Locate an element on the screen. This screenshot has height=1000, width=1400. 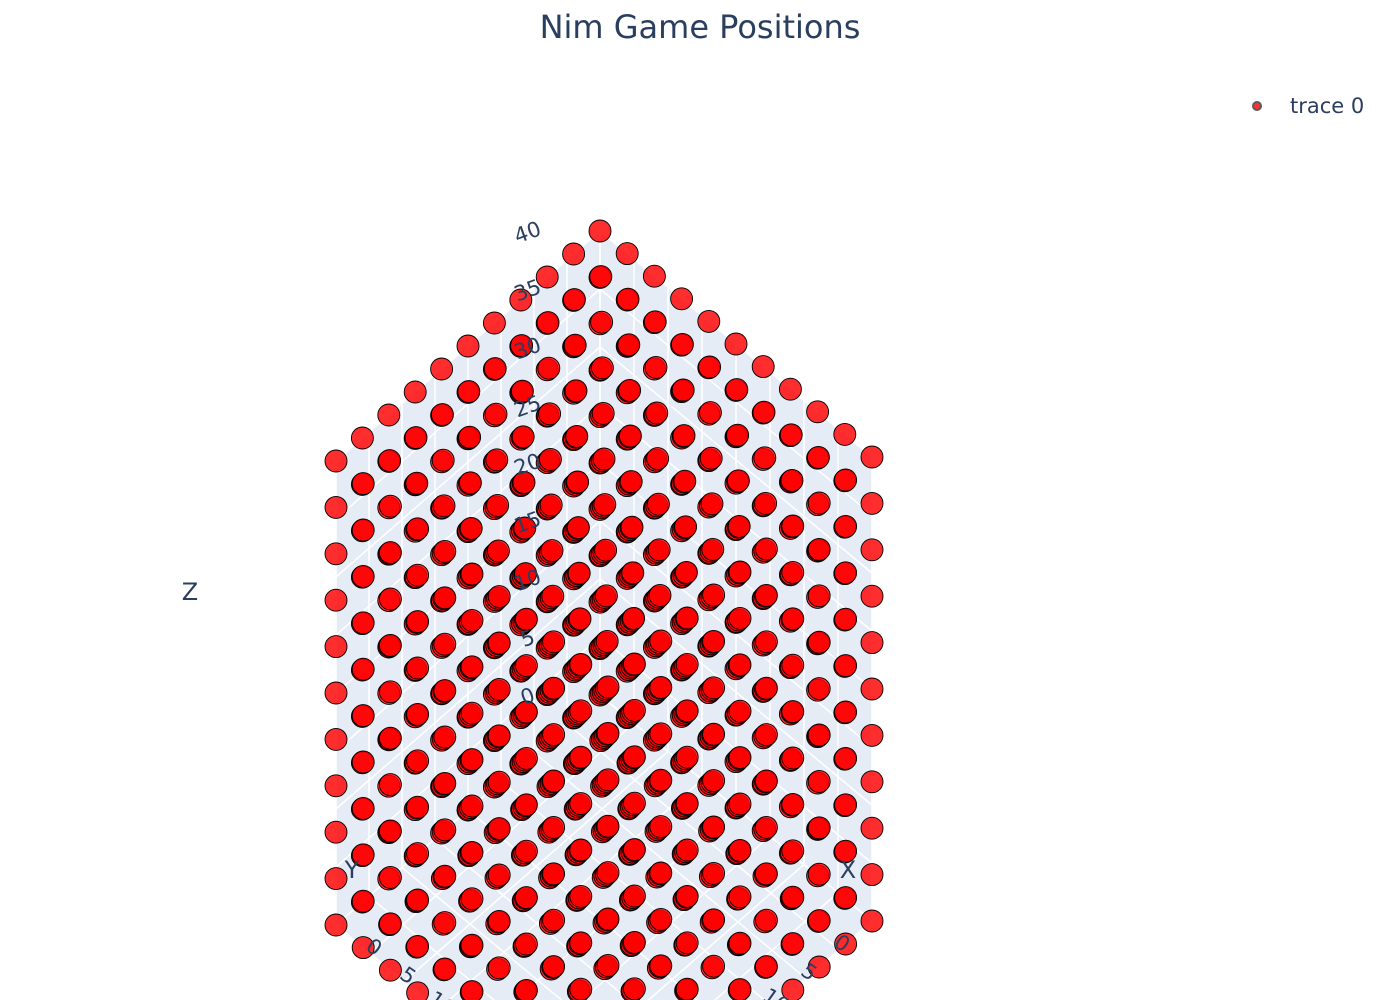
legend-label-trace-0: trace 0 is located at coordinates (1327, 106).